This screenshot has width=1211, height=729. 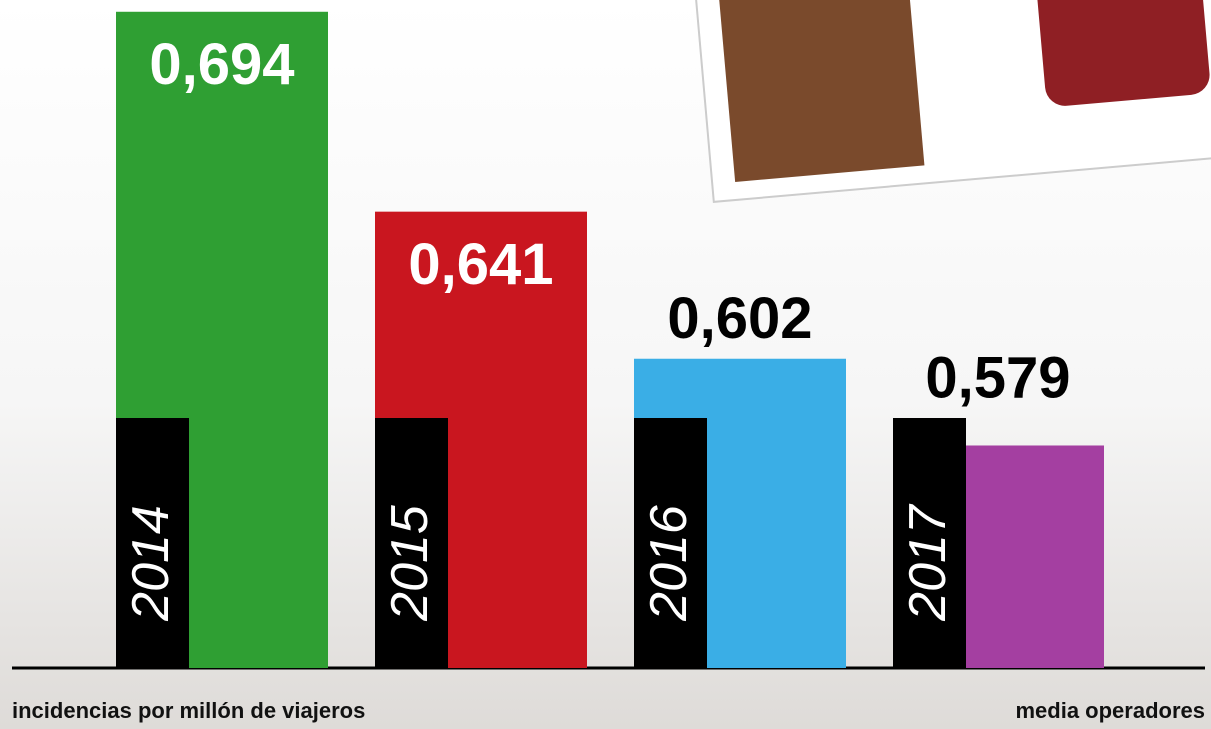 What do you see at coordinates (928, 562) in the screenshot?
I see `category-label: 2017` at bounding box center [928, 562].